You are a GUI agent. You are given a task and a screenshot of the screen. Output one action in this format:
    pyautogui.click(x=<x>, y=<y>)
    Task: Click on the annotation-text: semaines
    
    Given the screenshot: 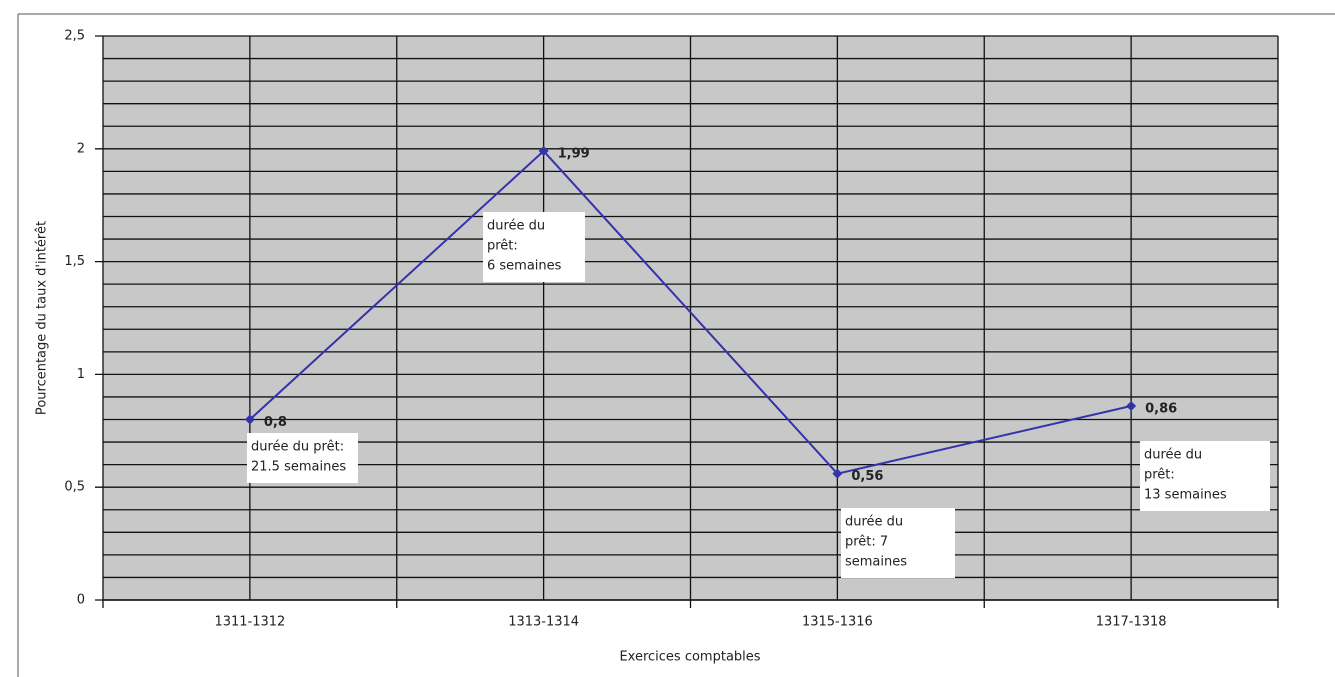 What is the action you would take?
    pyautogui.click(x=876, y=562)
    